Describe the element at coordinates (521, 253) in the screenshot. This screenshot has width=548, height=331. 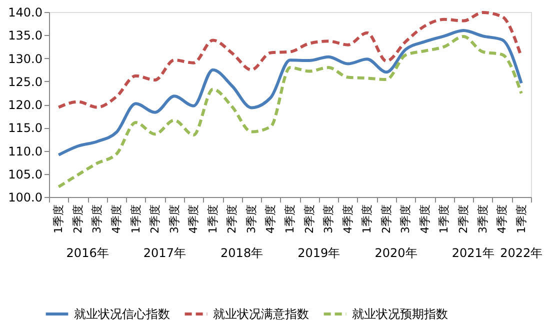
I see `text: 2022年` at that location.